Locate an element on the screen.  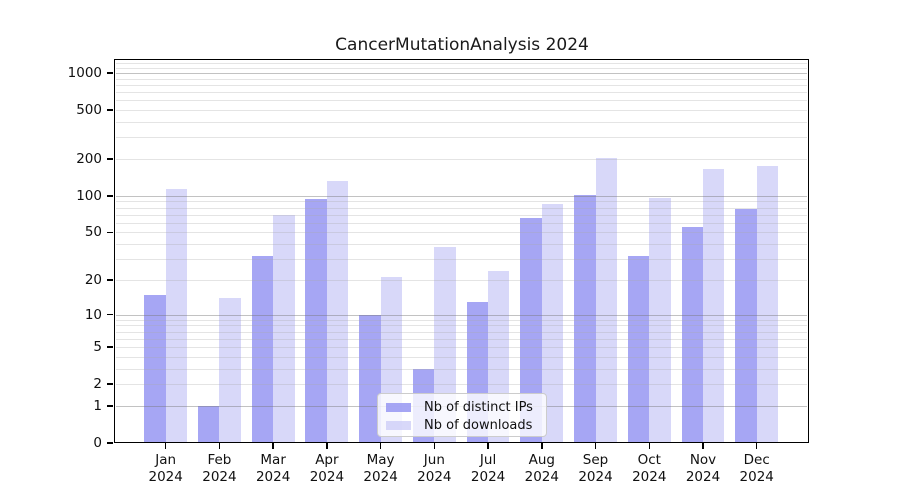
x-tick-label: Dec 2024 is located at coordinates (756, 468).